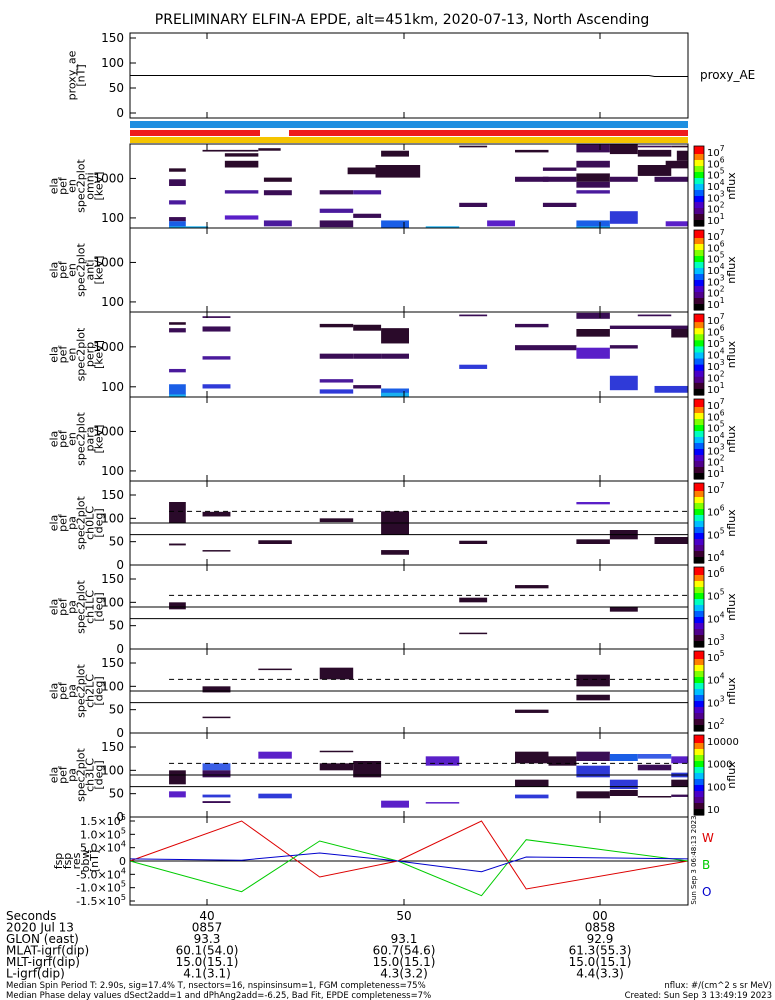  Describe the element at coordinates (716, 511) in the screenshot. I see `colorbar-tick-label: 106` at that location.